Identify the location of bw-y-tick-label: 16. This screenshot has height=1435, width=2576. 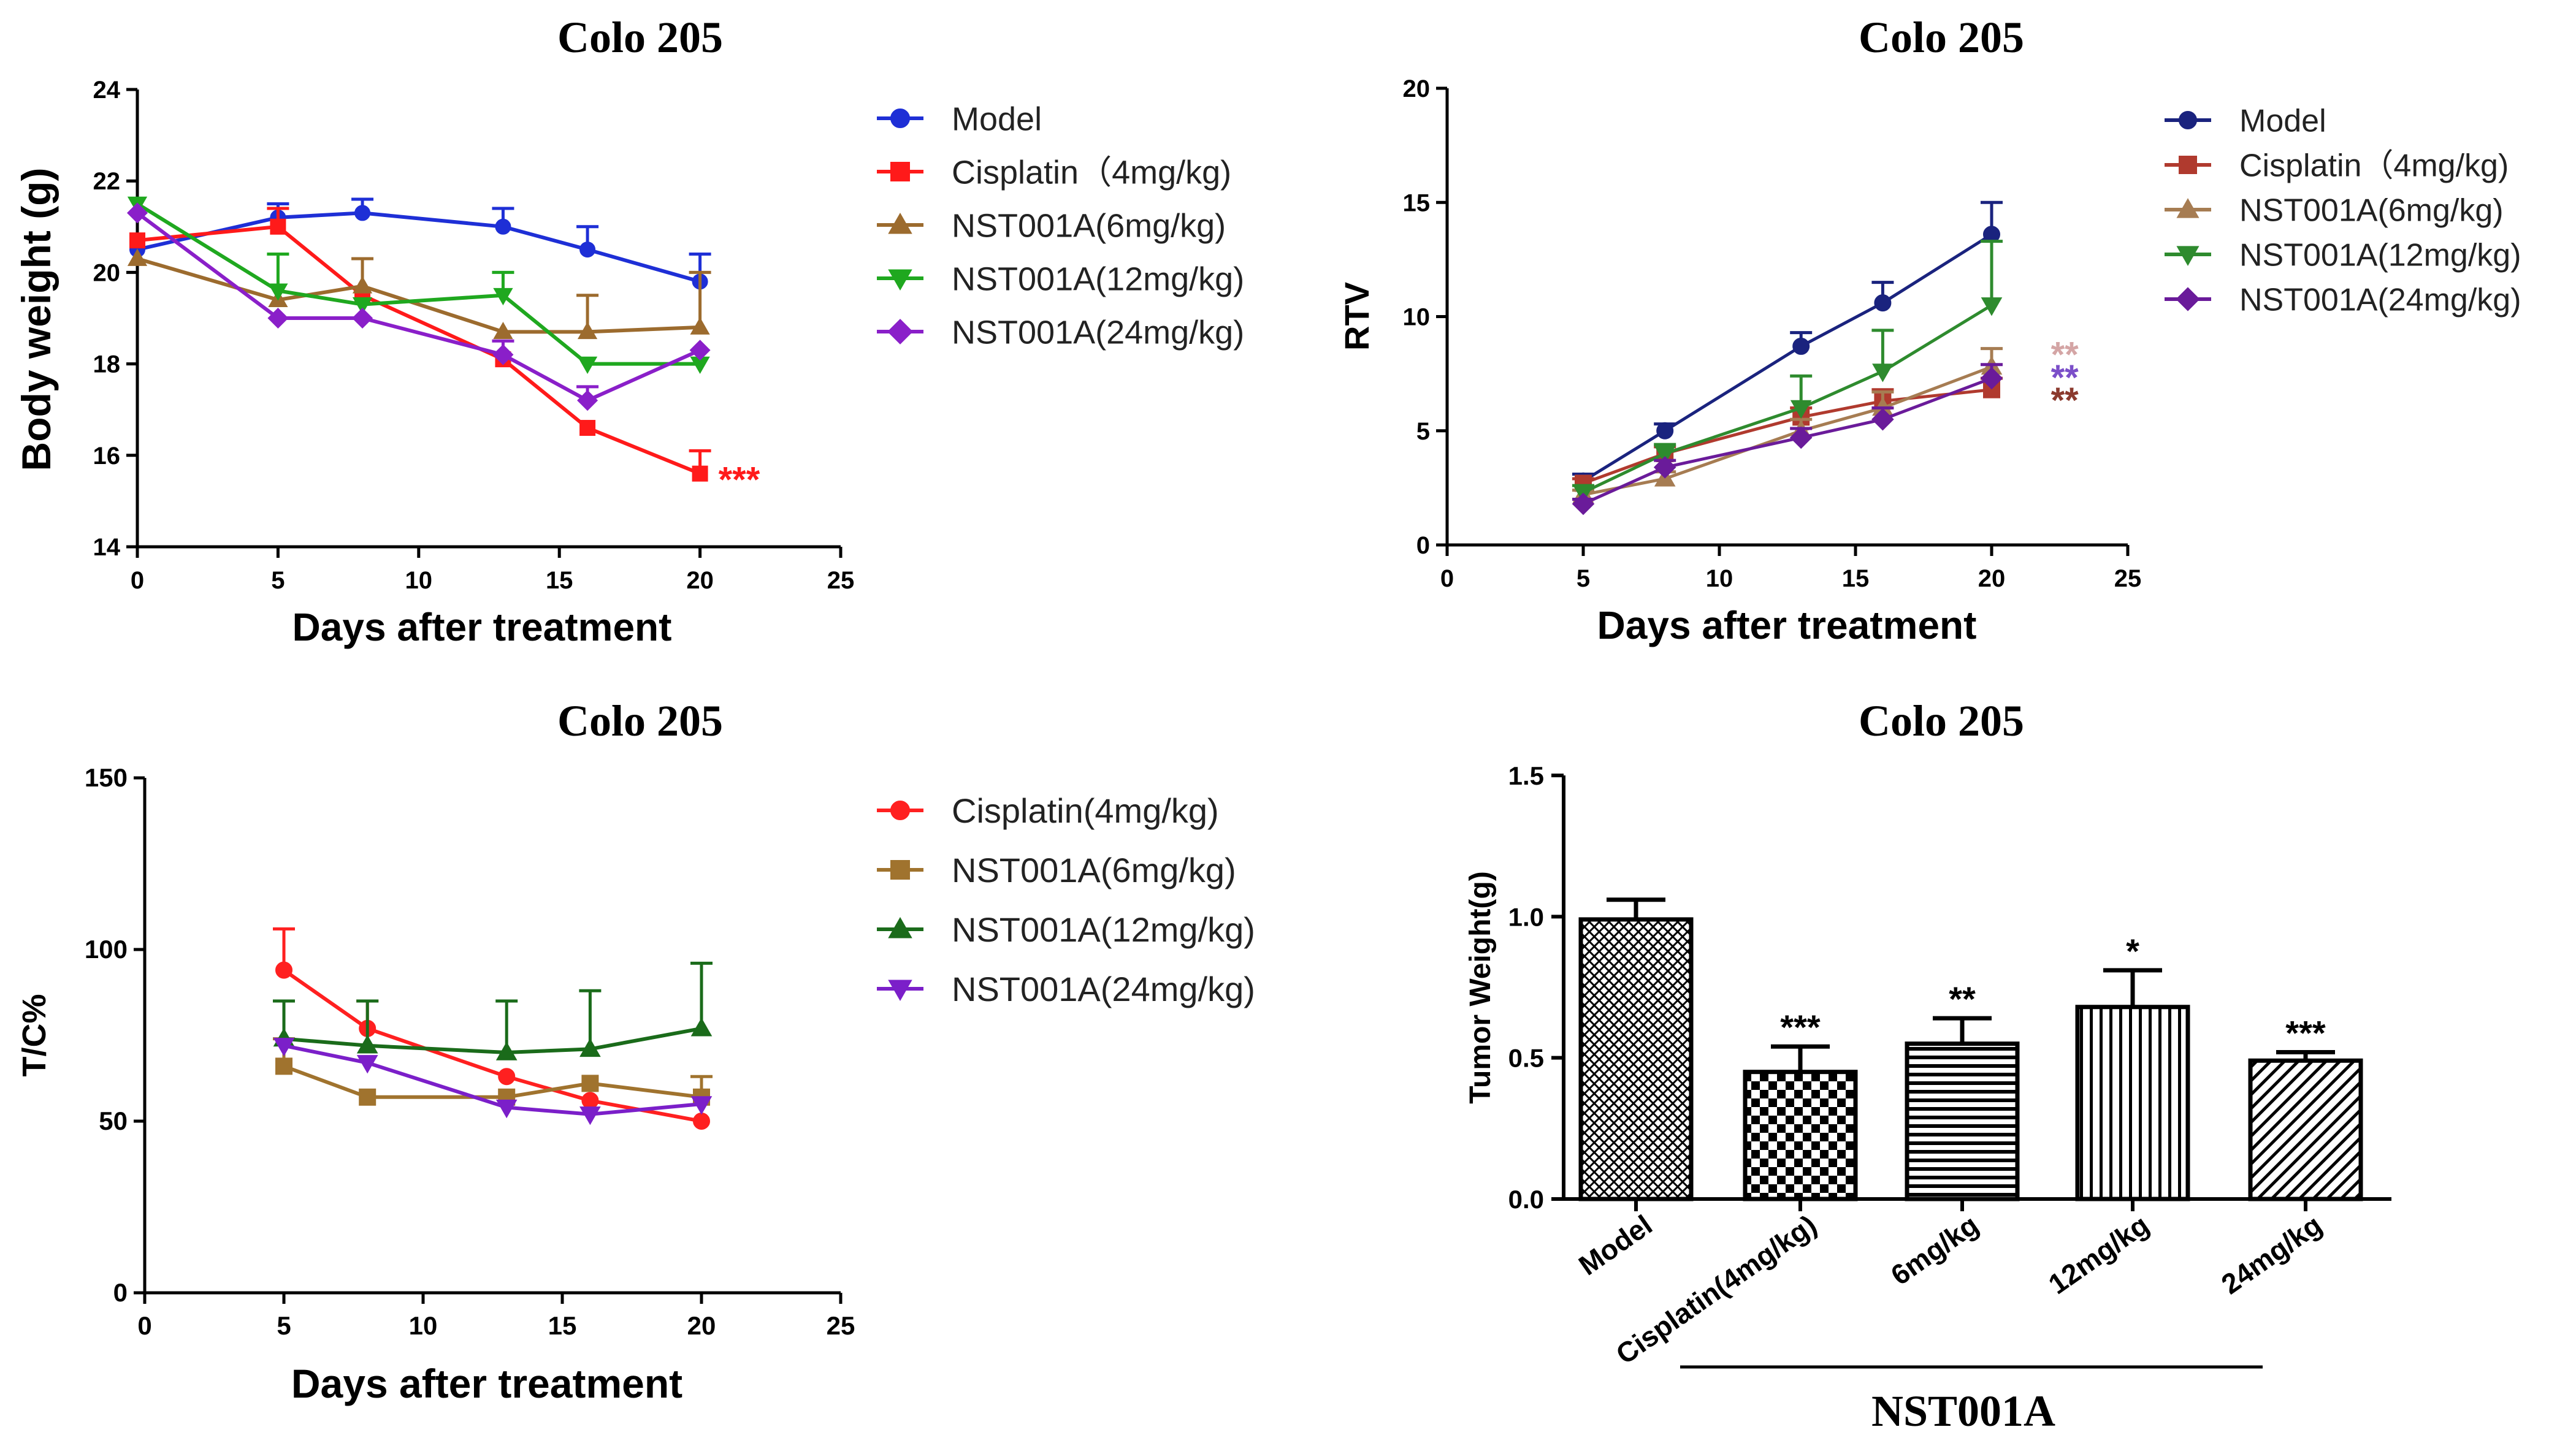
(107, 456).